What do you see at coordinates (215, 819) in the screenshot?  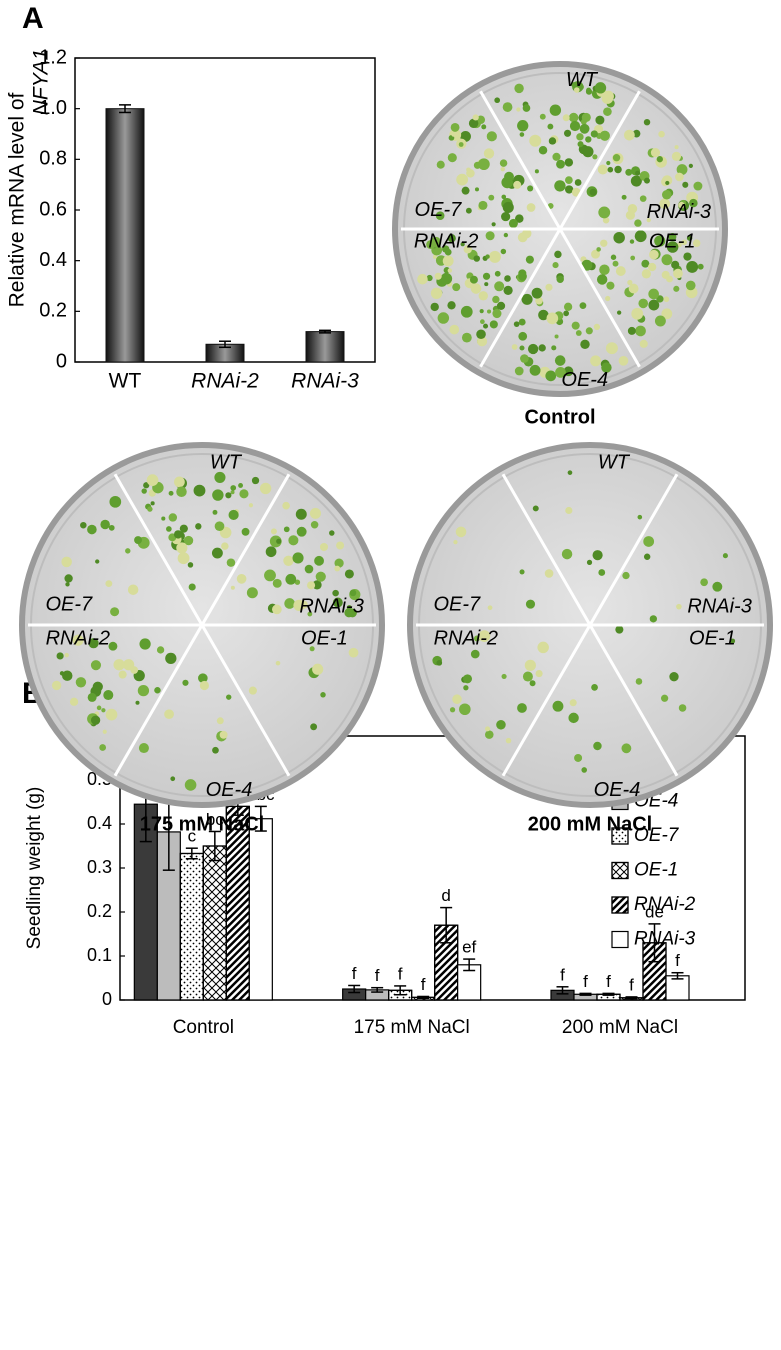 I see `significance-letter: bc` at bounding box center [215, 819].